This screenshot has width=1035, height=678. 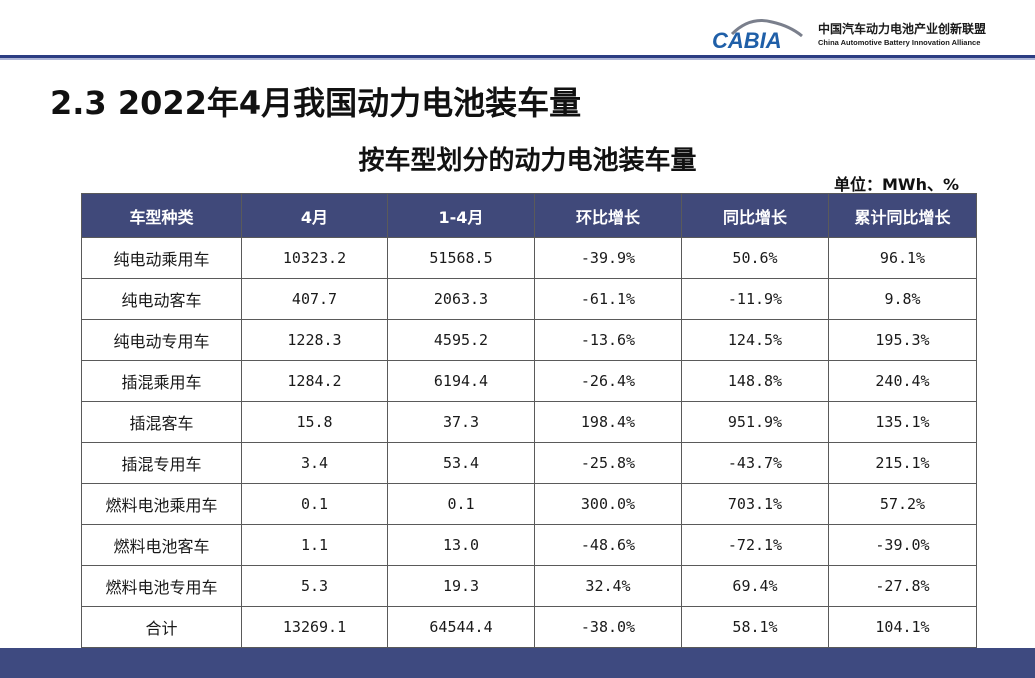 What do you see at coordinates (161, 258) in the screenshot?
I see `cell-vehicle-type: 纯电动乘用车` at bounding box center [161, 258].